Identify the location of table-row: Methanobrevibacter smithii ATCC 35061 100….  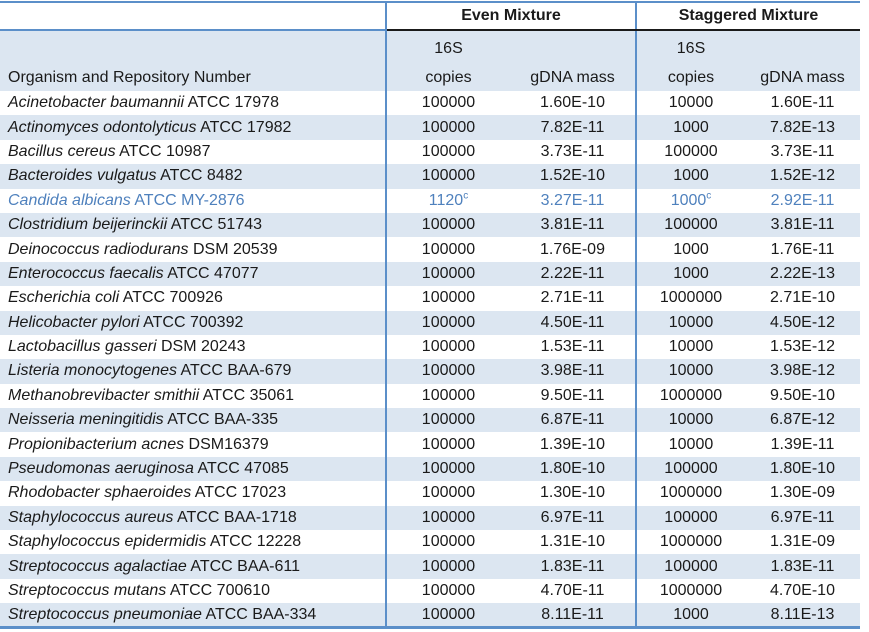
(430, 396).